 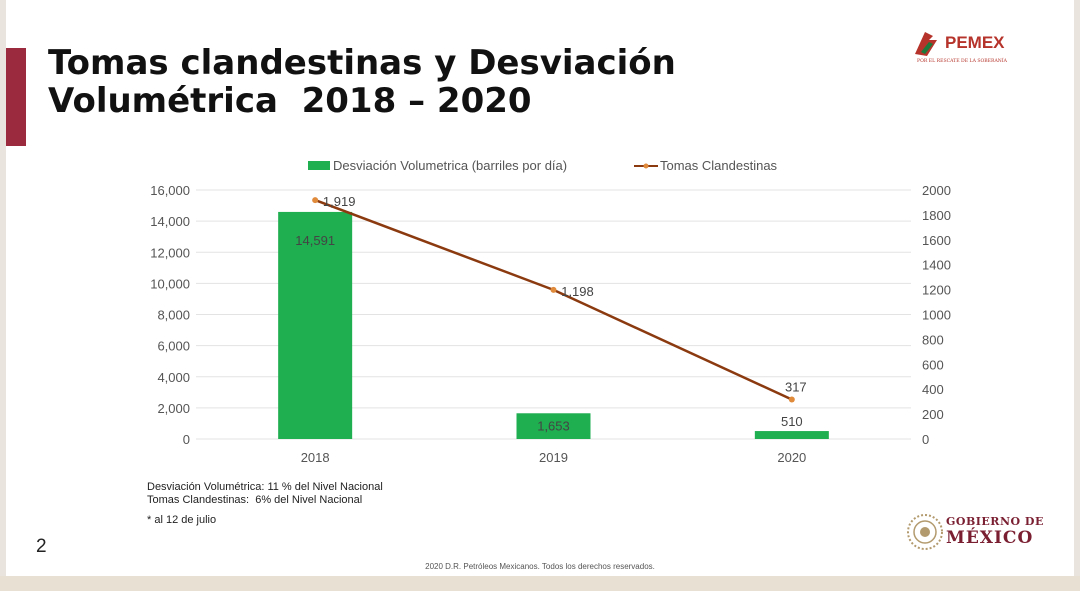 I want to click on left-tick-label: 2,000, so click(x=173, y=408).